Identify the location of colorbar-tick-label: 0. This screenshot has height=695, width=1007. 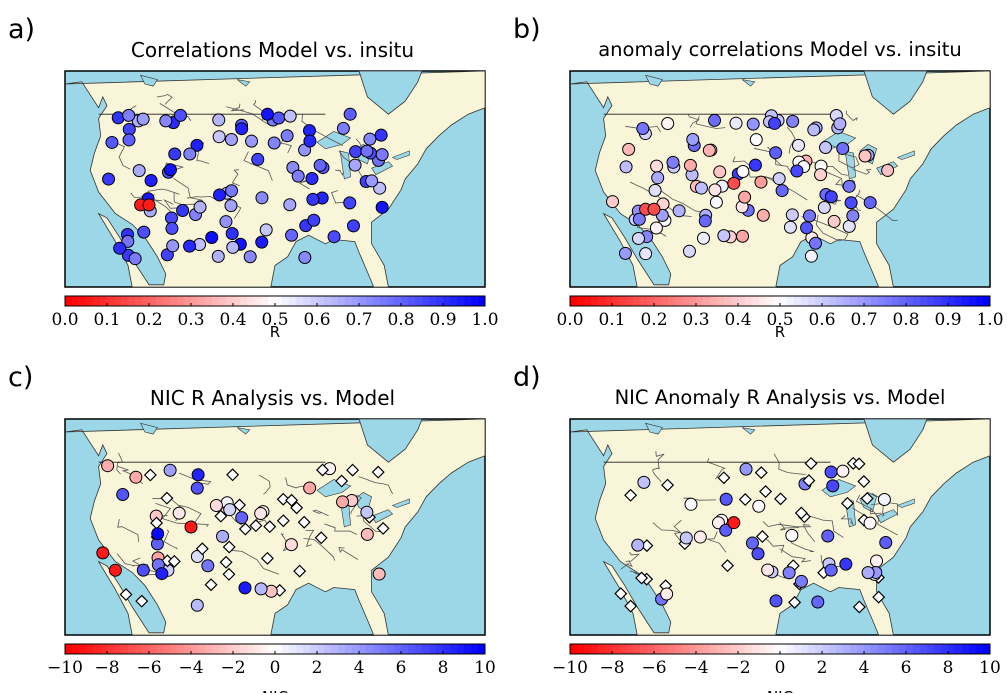
(780, 668).